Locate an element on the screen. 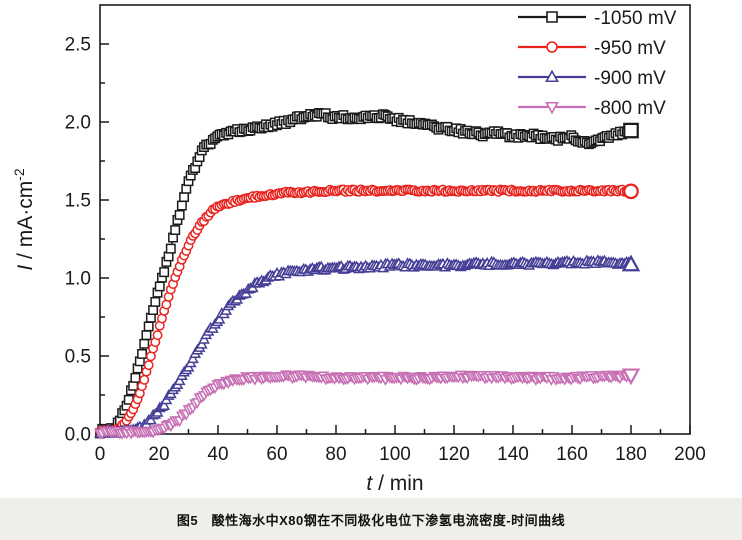 The image size is (742, 540). figure-caption: 图5 酸性海水中X80钢在不同极化电位下渗氢电流密度-时间曲线 is located at coordinates (371, 520).